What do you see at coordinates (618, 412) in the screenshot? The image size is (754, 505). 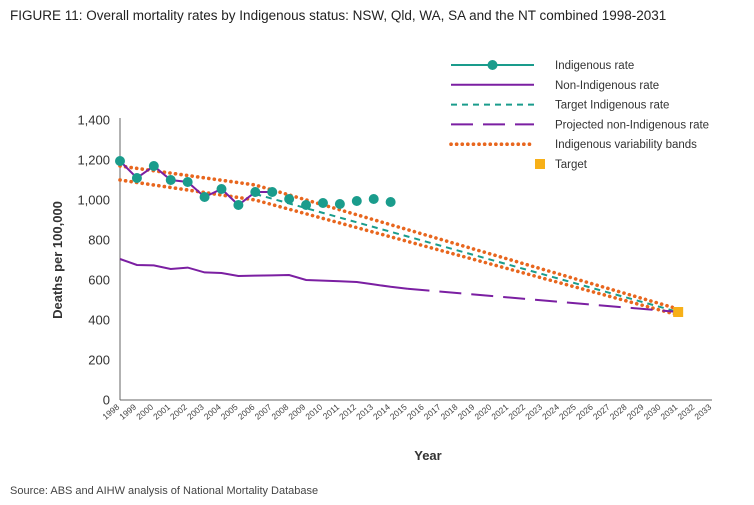 I see `x-tick-label: 2028` at bounding box center [618, 412].